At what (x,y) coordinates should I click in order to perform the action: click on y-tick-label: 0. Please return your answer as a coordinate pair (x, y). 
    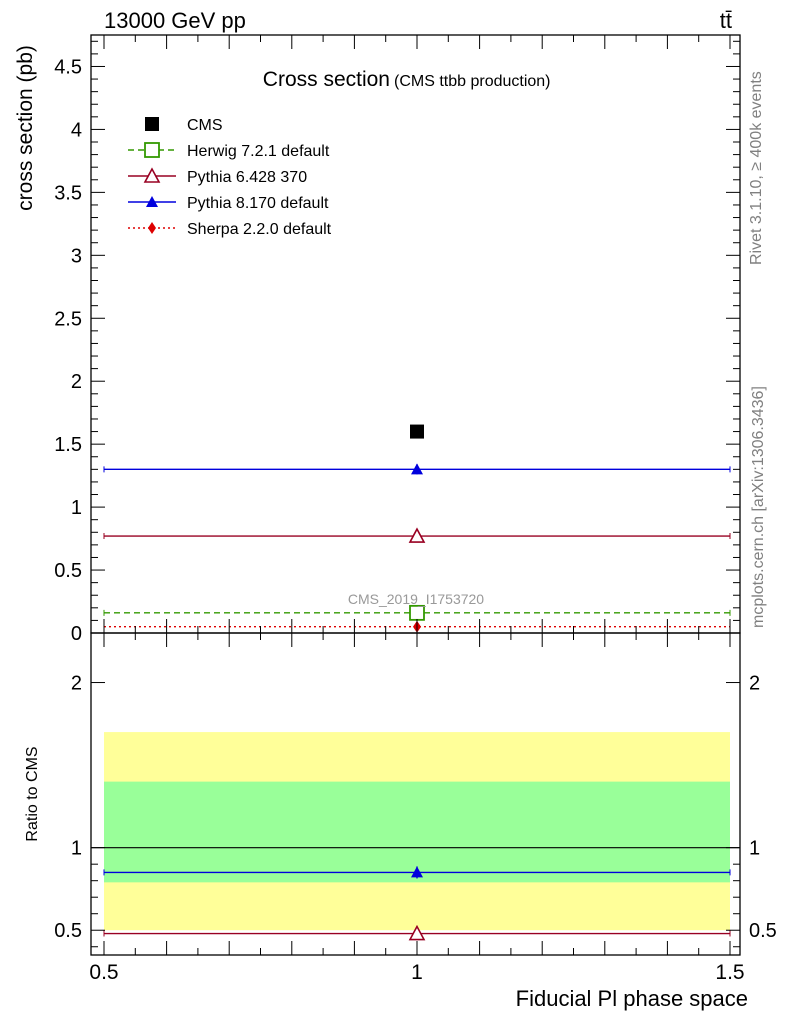
    Looking at the image, I should click on (76, 634).